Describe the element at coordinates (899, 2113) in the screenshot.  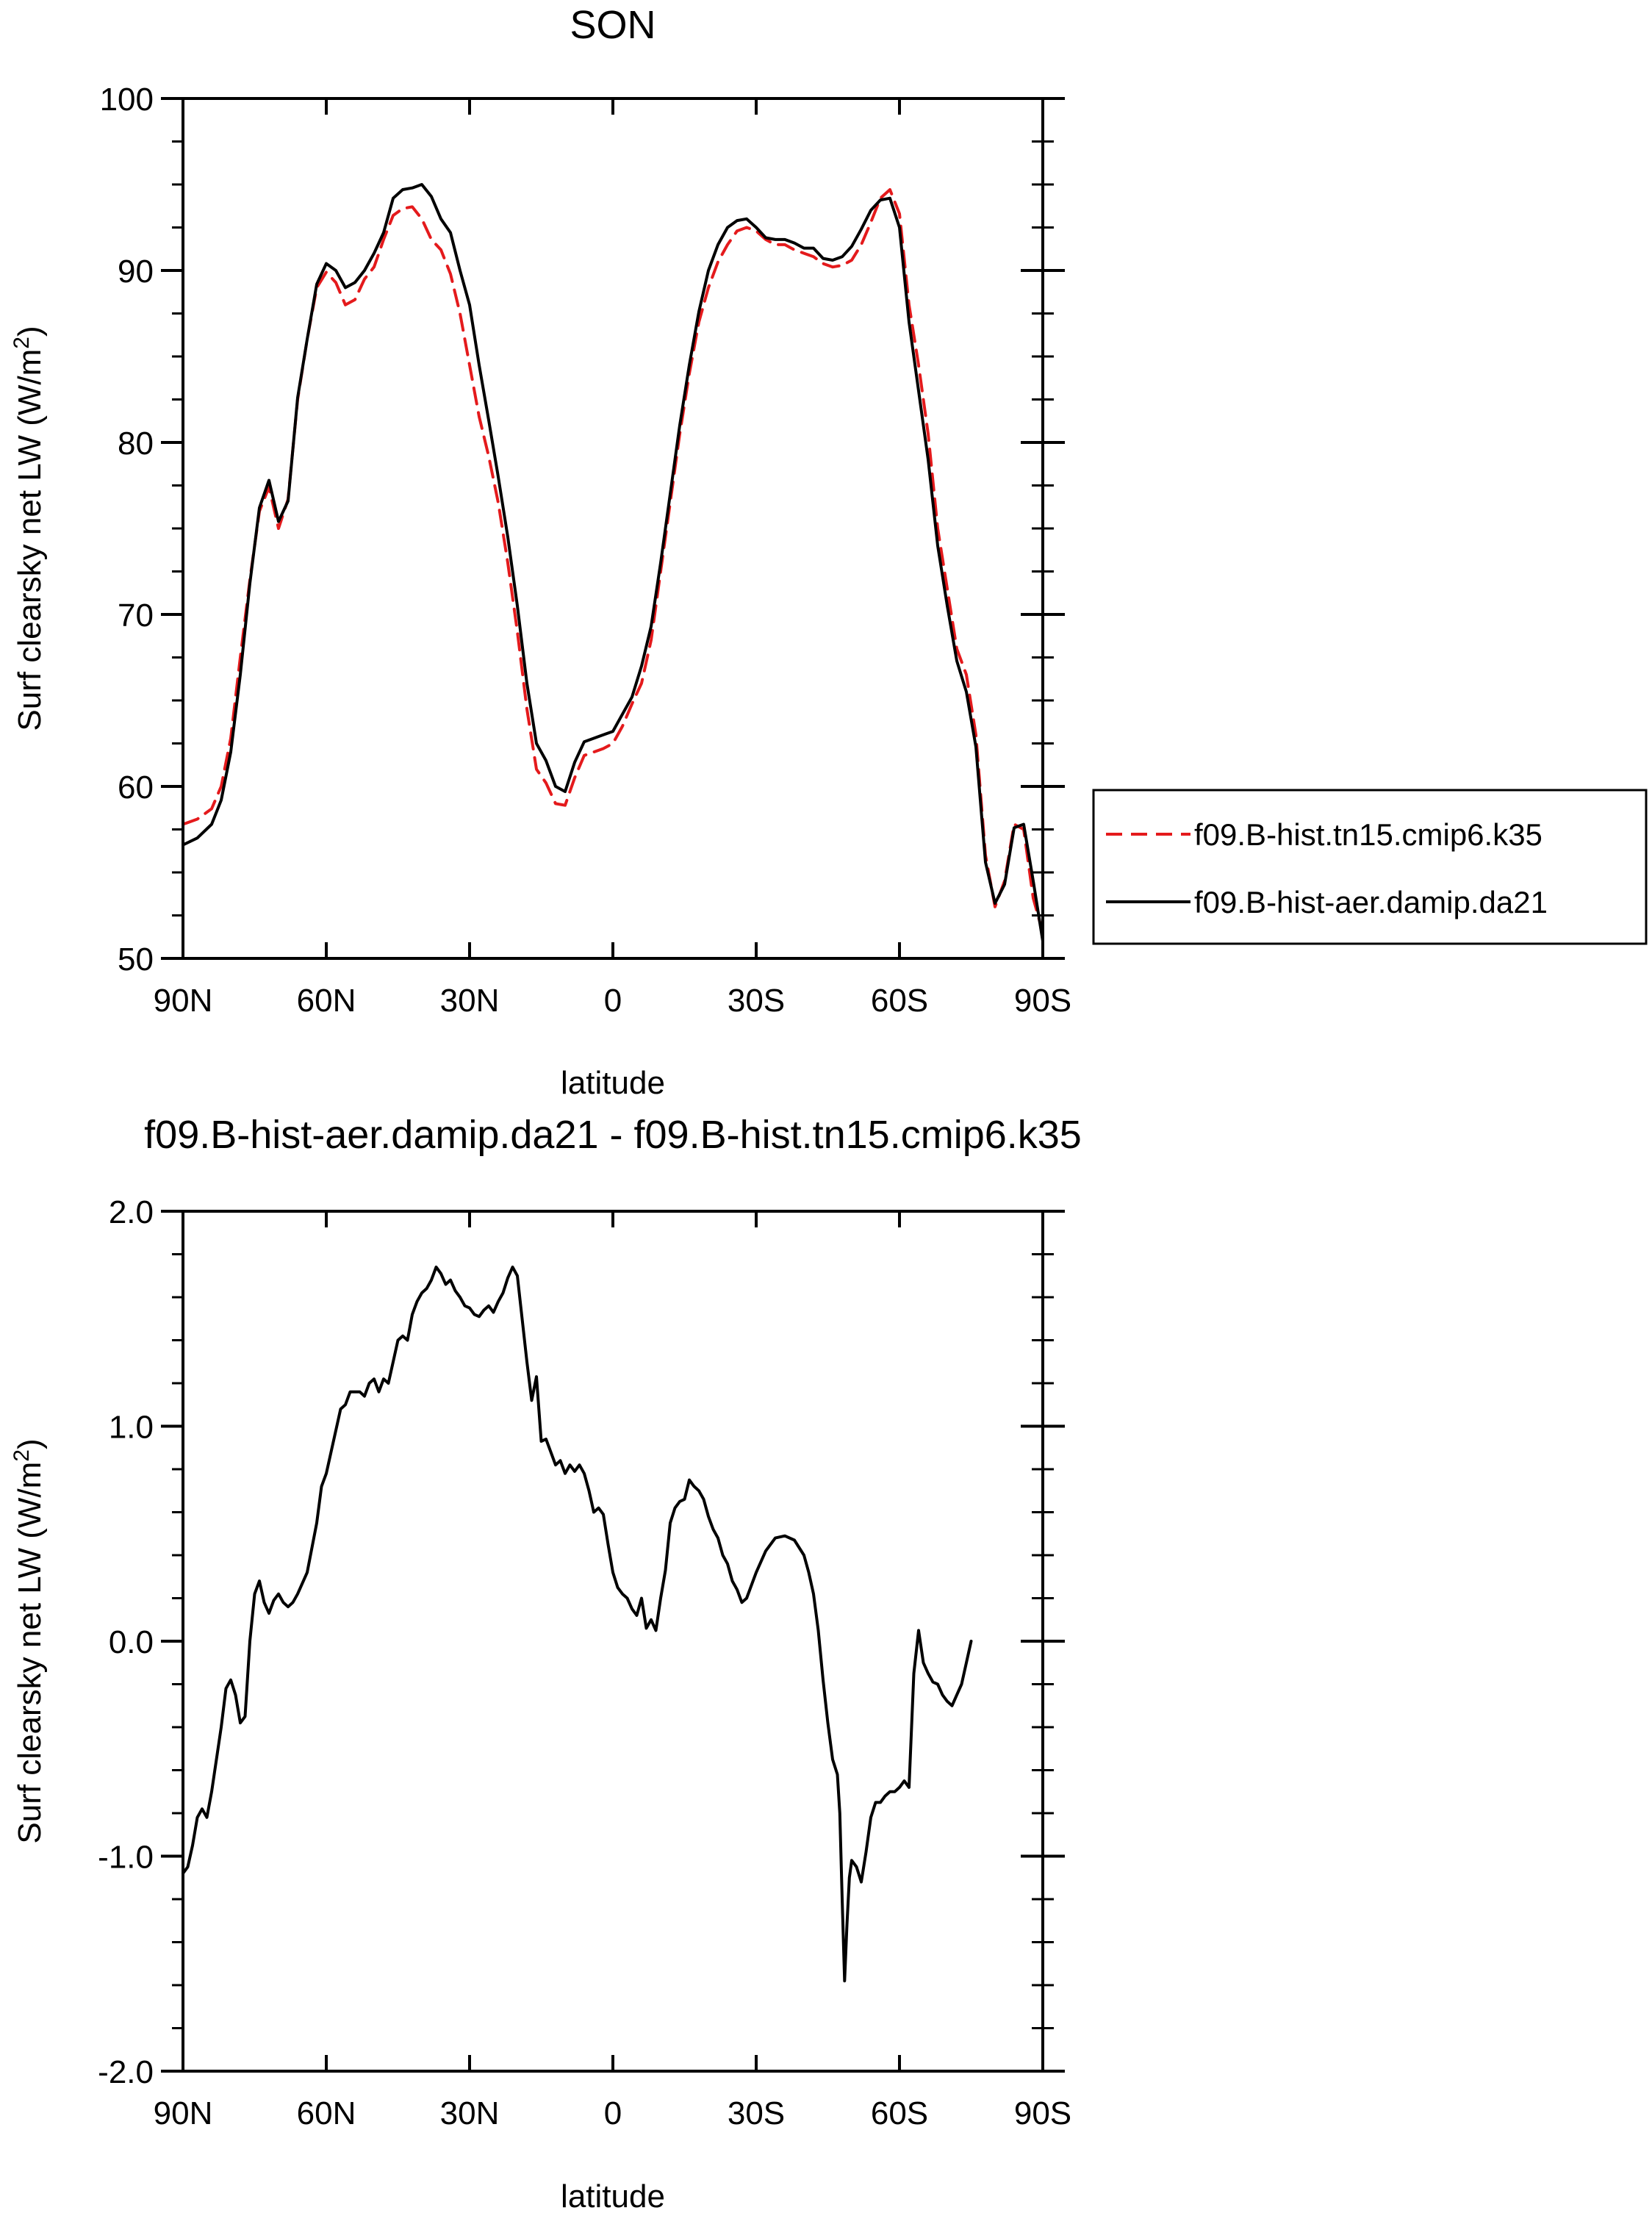
I see `bottom-x-tick-label: 60S` at that location.